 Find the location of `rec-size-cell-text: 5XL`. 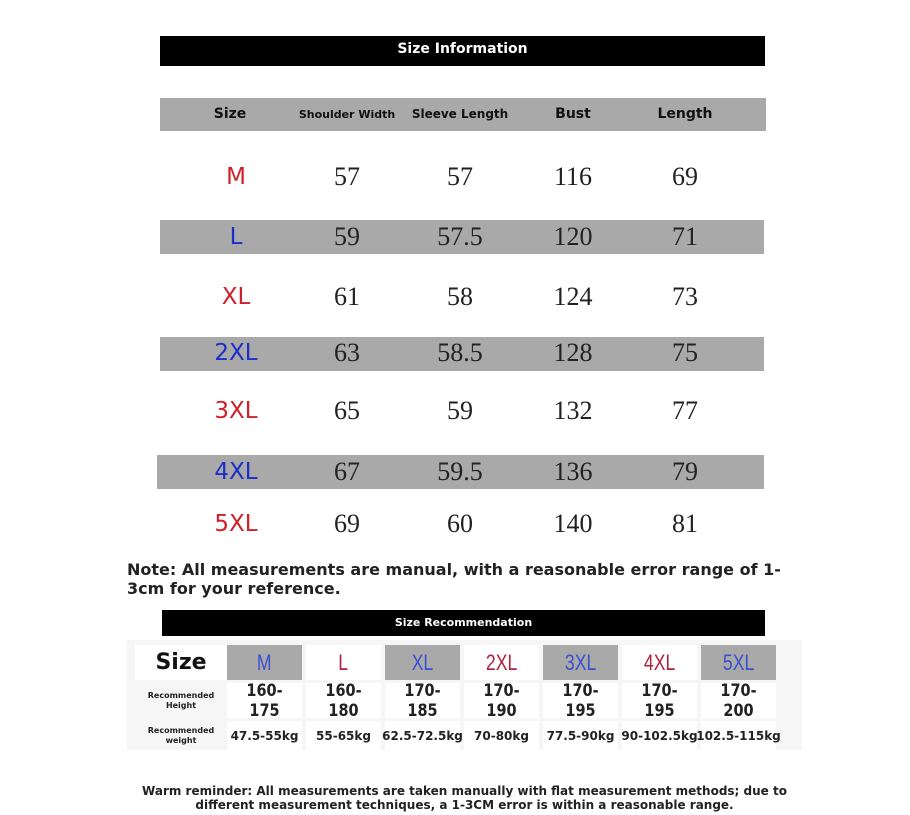

rec-size-cell-text: 5XL is located at coordinates (738, 662).